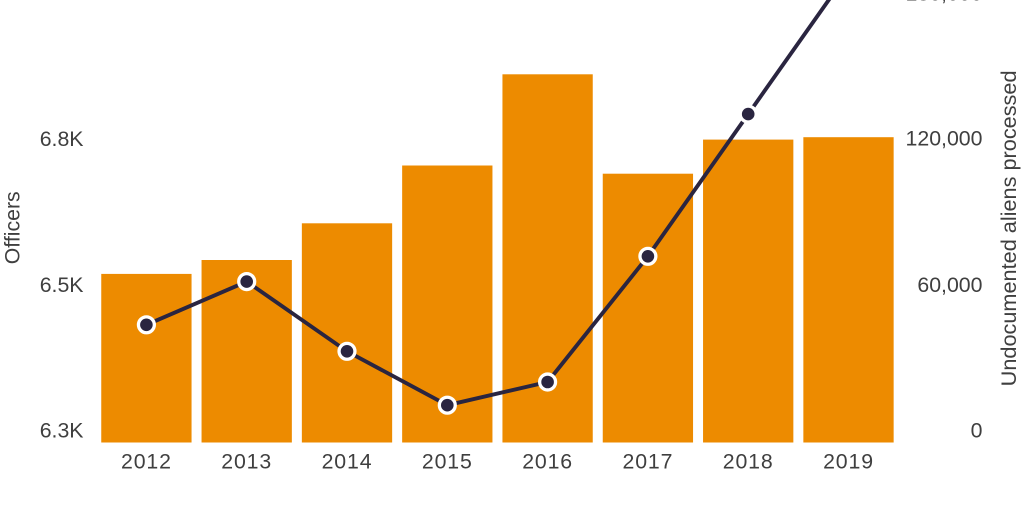 Image resolution: width=1024 pixels, height=512 pixels. I want to click on svg-text: 2012, so click(146, 462).